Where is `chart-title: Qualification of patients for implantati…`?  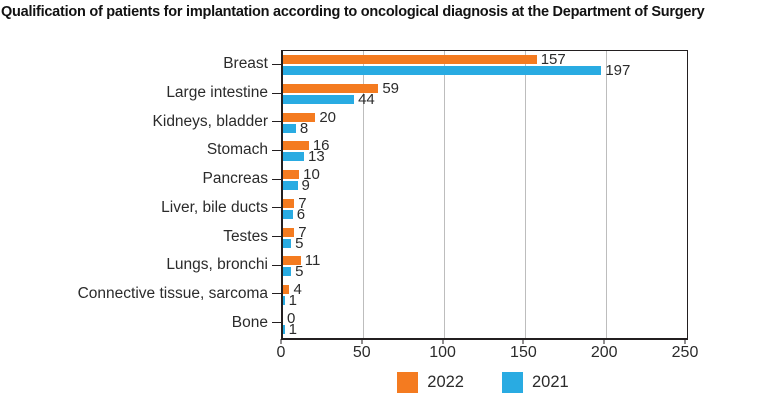
chart-title: Qualification of patients for implantati… is located at coordinates (353, 12).